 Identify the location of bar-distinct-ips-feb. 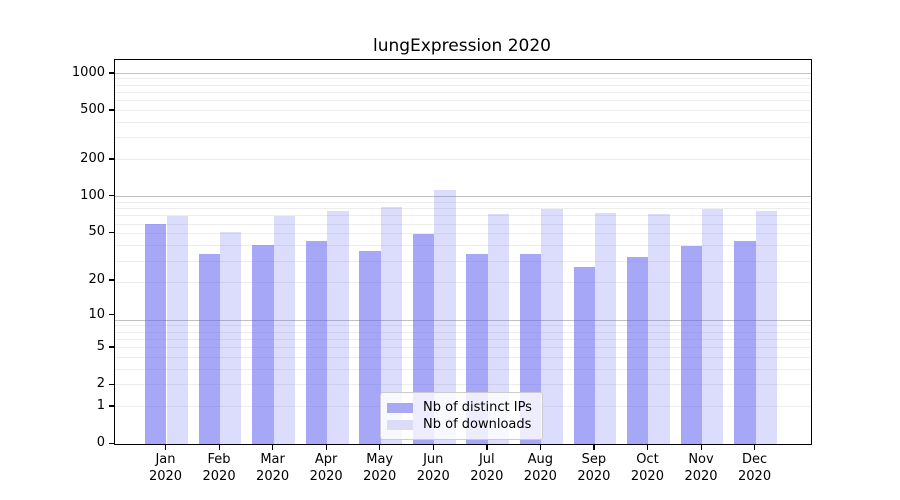
(209, 348).